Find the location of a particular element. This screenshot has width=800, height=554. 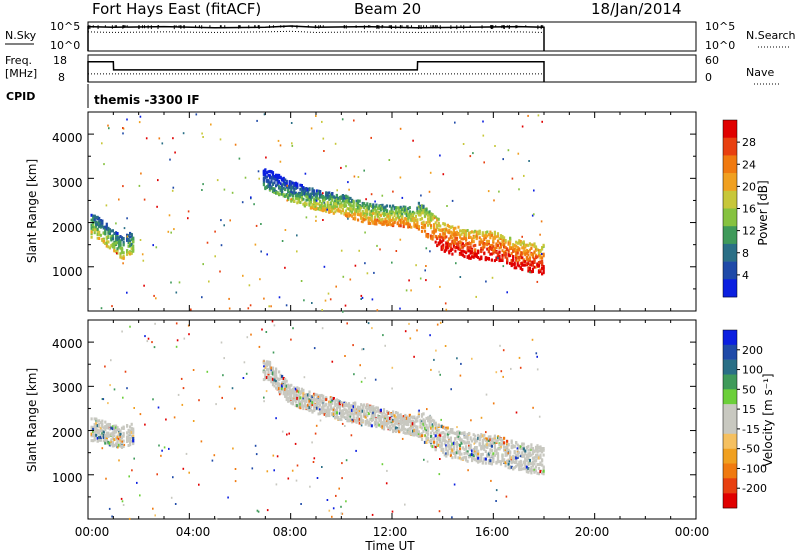

velocity-ytick-4000: 4000 is located at coordinates (67, 344).